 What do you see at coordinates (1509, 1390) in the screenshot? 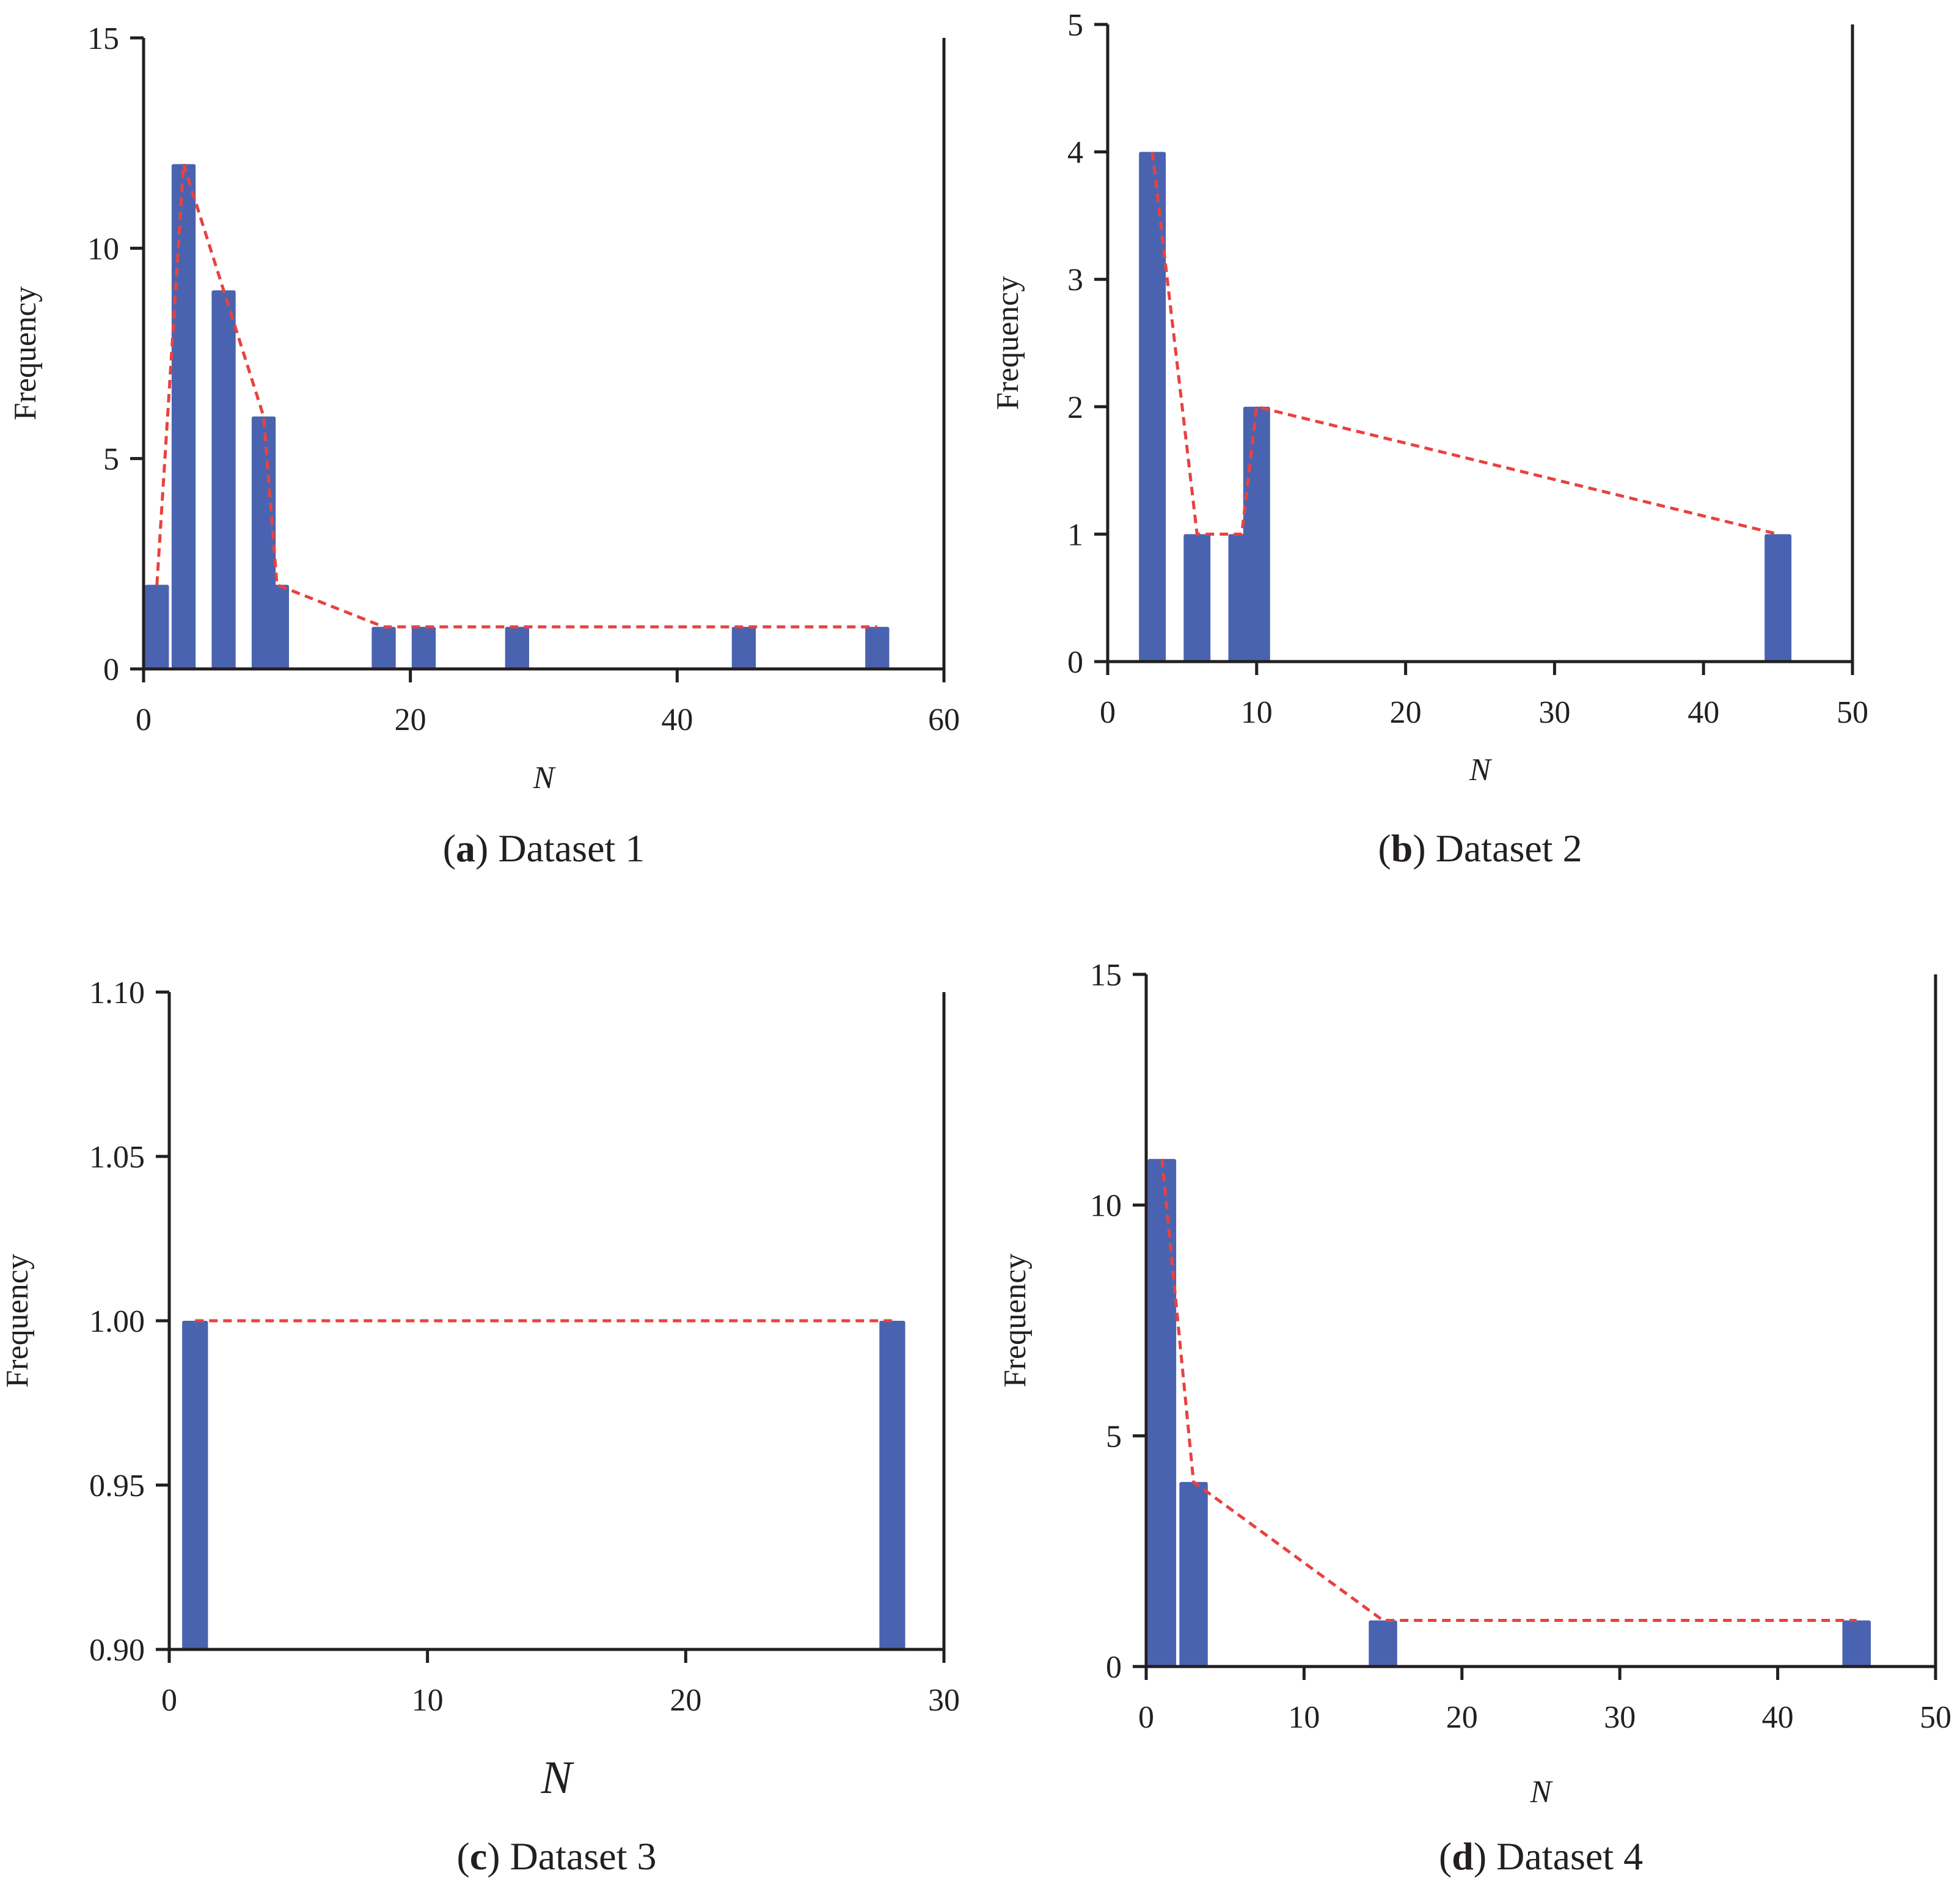
I see `trend-line-d` at bounding box center [1509, 1390].